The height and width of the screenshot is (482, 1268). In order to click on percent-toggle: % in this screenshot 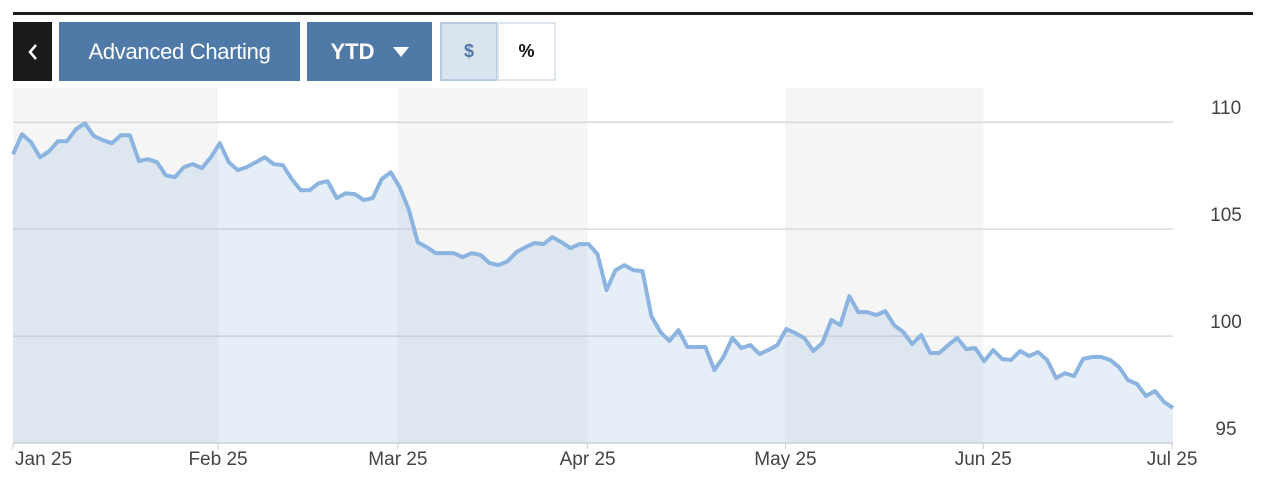, I will do `click(526, 51)`.